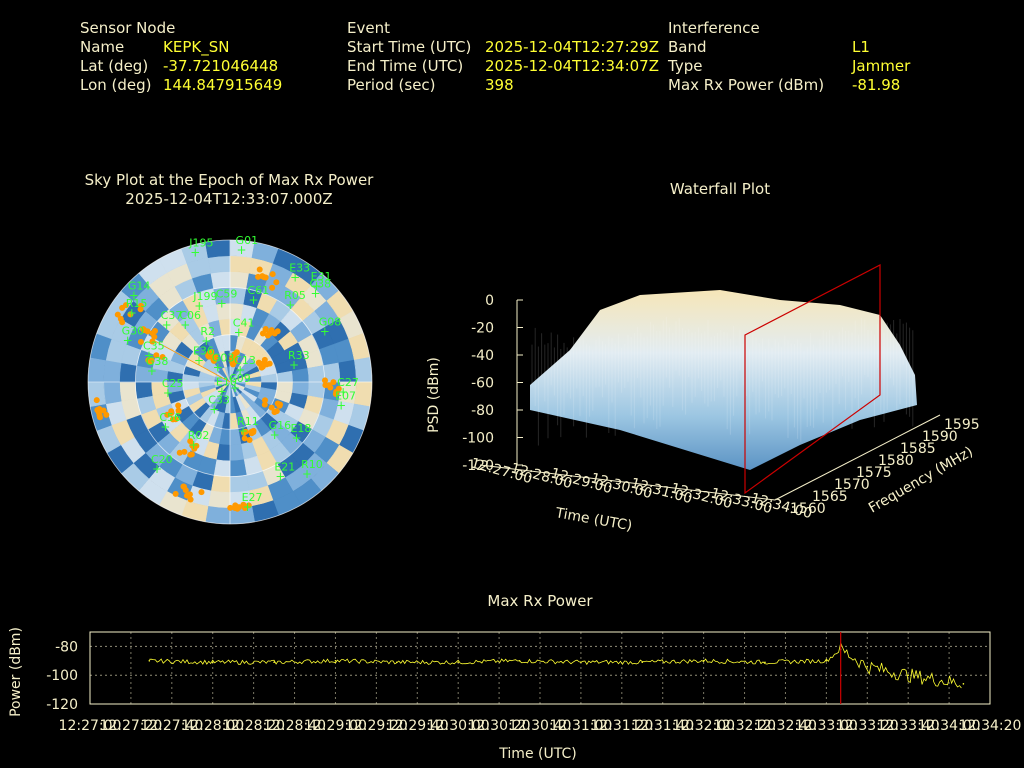 This screenshot has width=1024, height=768. Describe the element at coordinates (593, 519) in the screenshot. I see `time-axis-label: Time (UTC)` at that location.